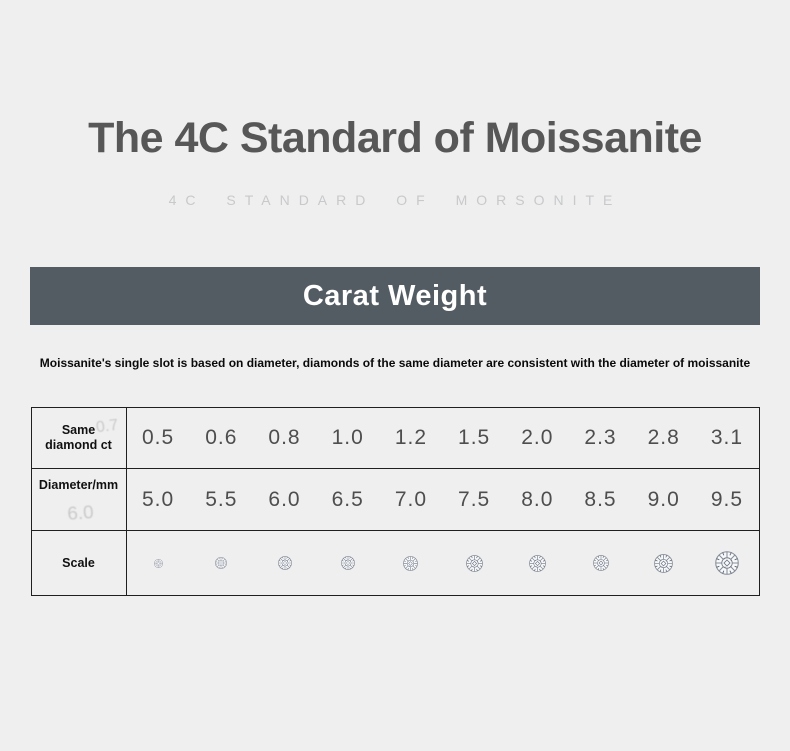  I want to click on diameter-value: 8.5, so click(600, 499).